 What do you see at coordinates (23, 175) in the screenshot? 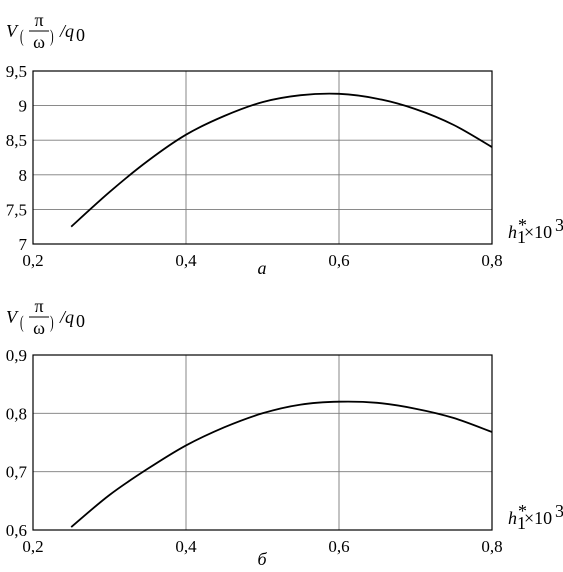
I see `y-tick-label: 8` at bounding box center [23, 175].